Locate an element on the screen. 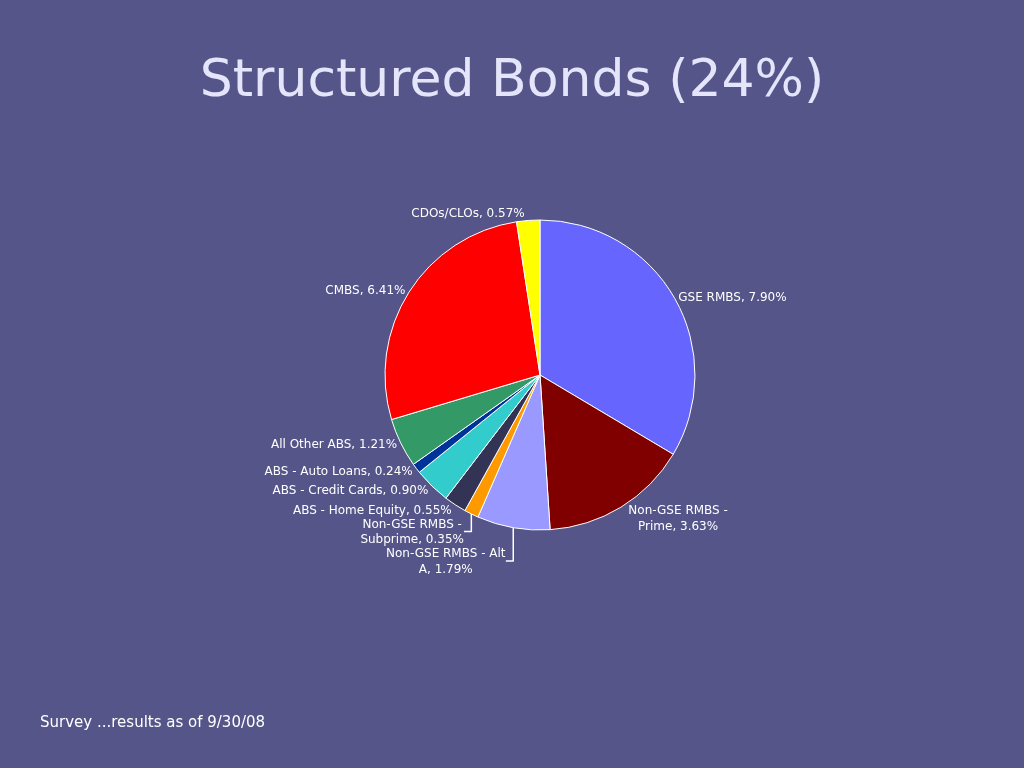 The image size is (1024, 768). slice-label: ABS - Home Equity, 0.55% is located at coordinates (372, 509).